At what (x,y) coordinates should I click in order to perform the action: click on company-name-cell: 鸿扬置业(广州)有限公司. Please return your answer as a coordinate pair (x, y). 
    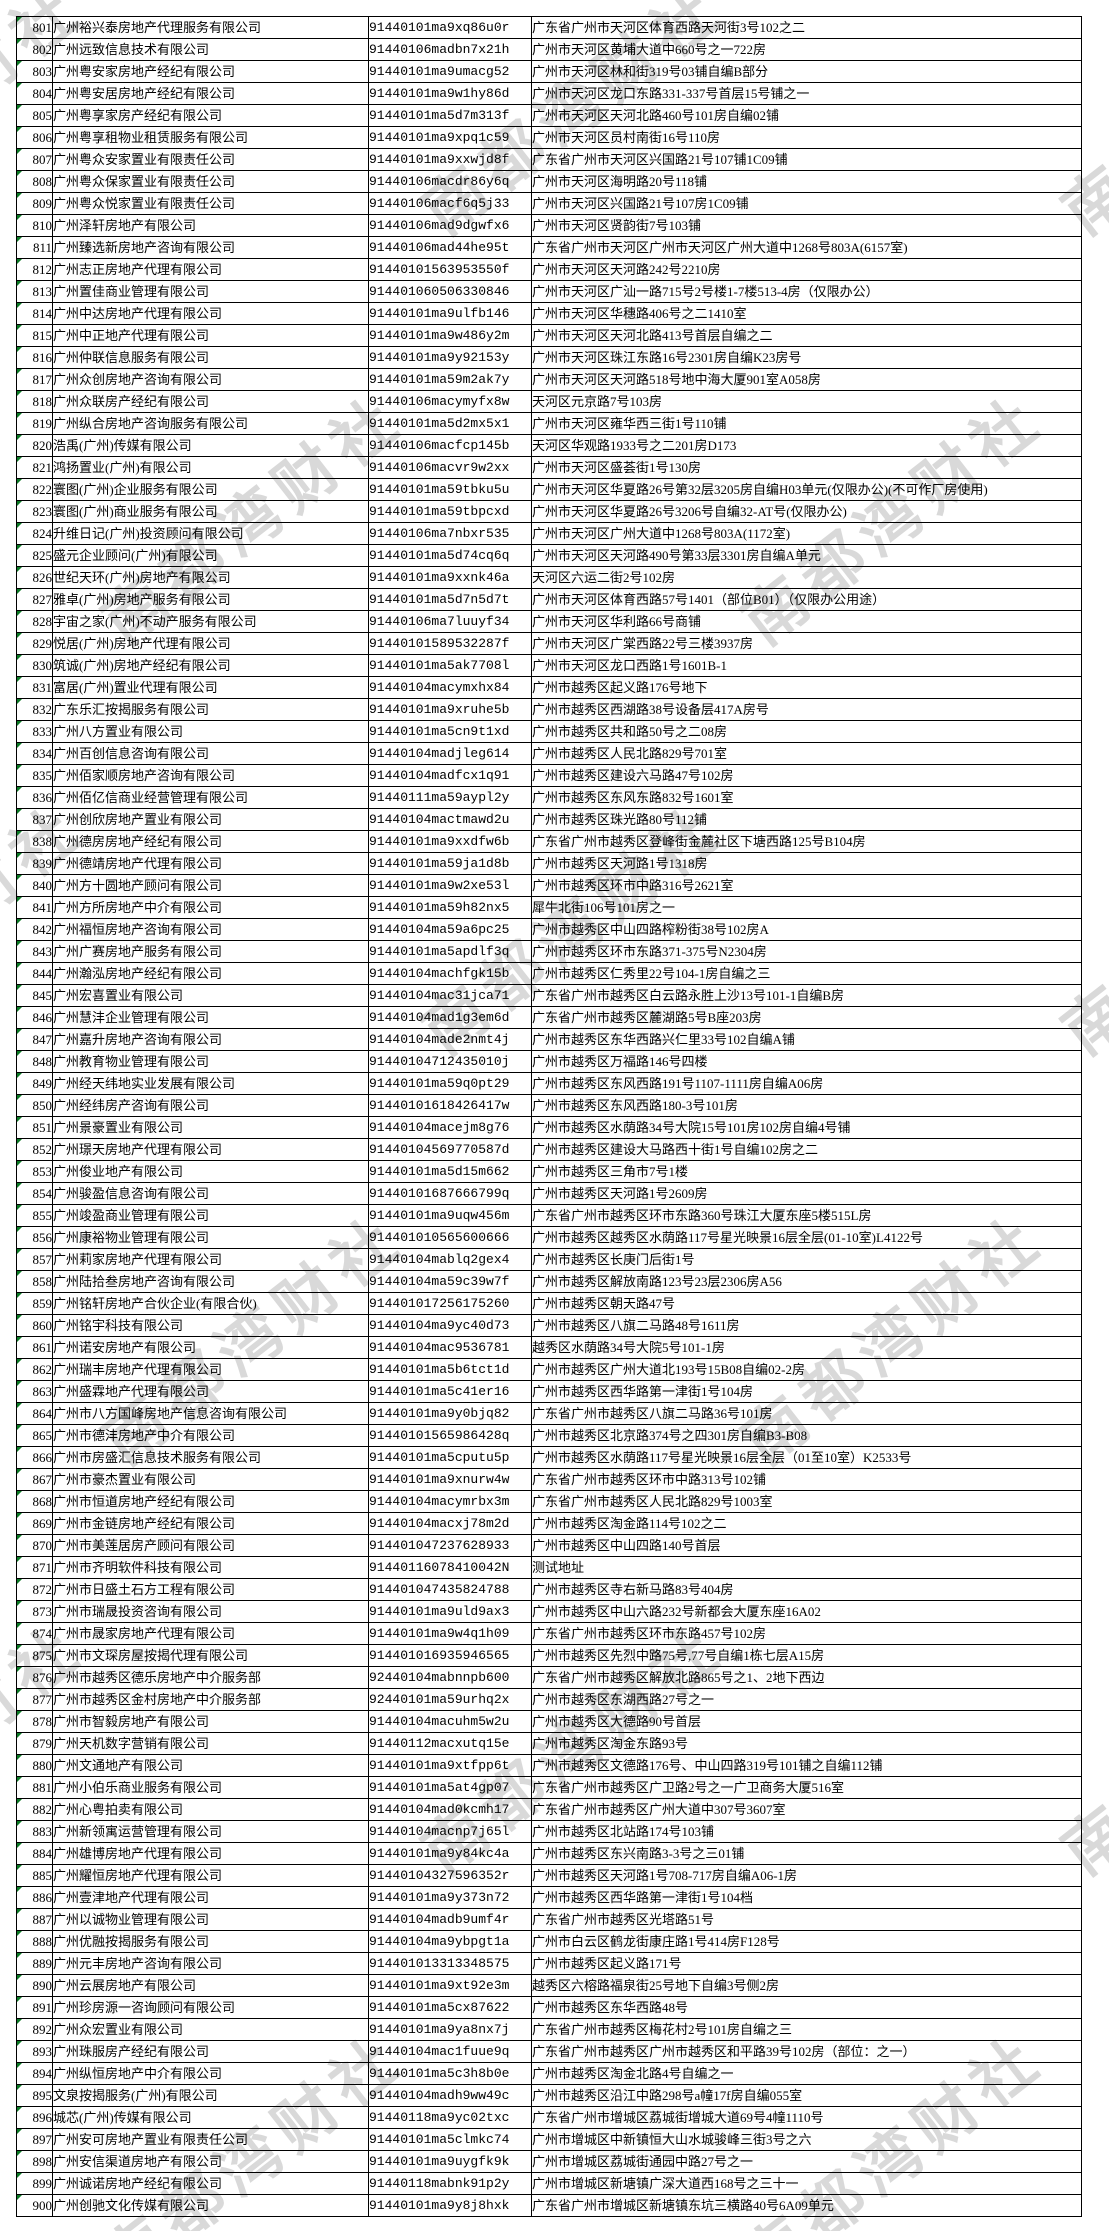
    Looking at the image, I should click on (210, 467).